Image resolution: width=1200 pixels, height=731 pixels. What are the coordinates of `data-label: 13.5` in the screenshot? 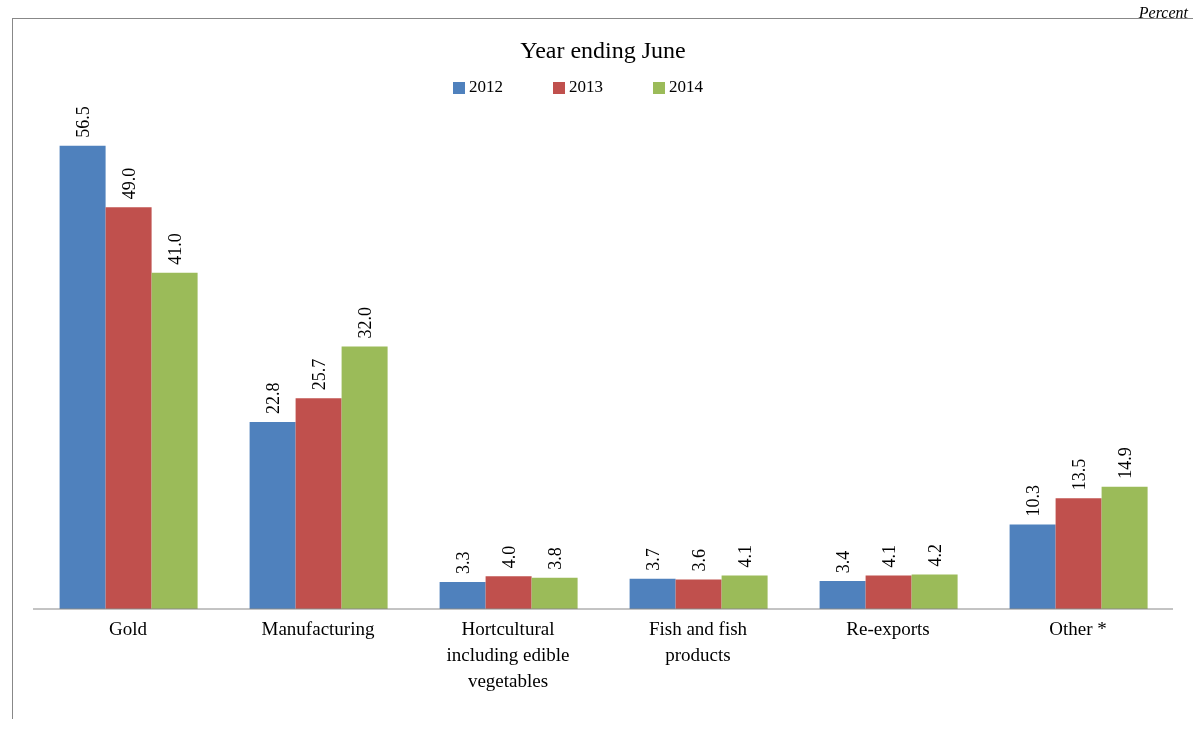 It's located at (1078, 474).